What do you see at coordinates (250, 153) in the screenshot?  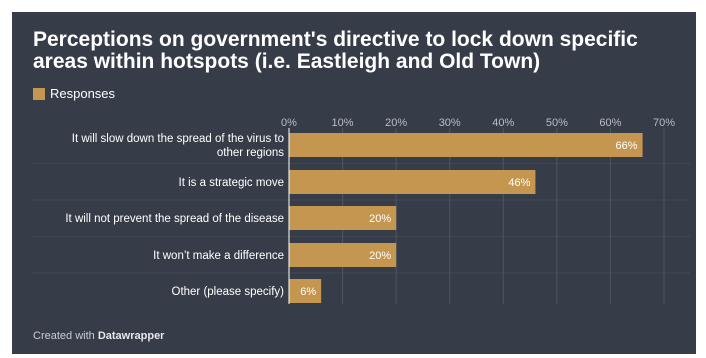 I see `category-label: other regions` at bounding box center [250, 153].